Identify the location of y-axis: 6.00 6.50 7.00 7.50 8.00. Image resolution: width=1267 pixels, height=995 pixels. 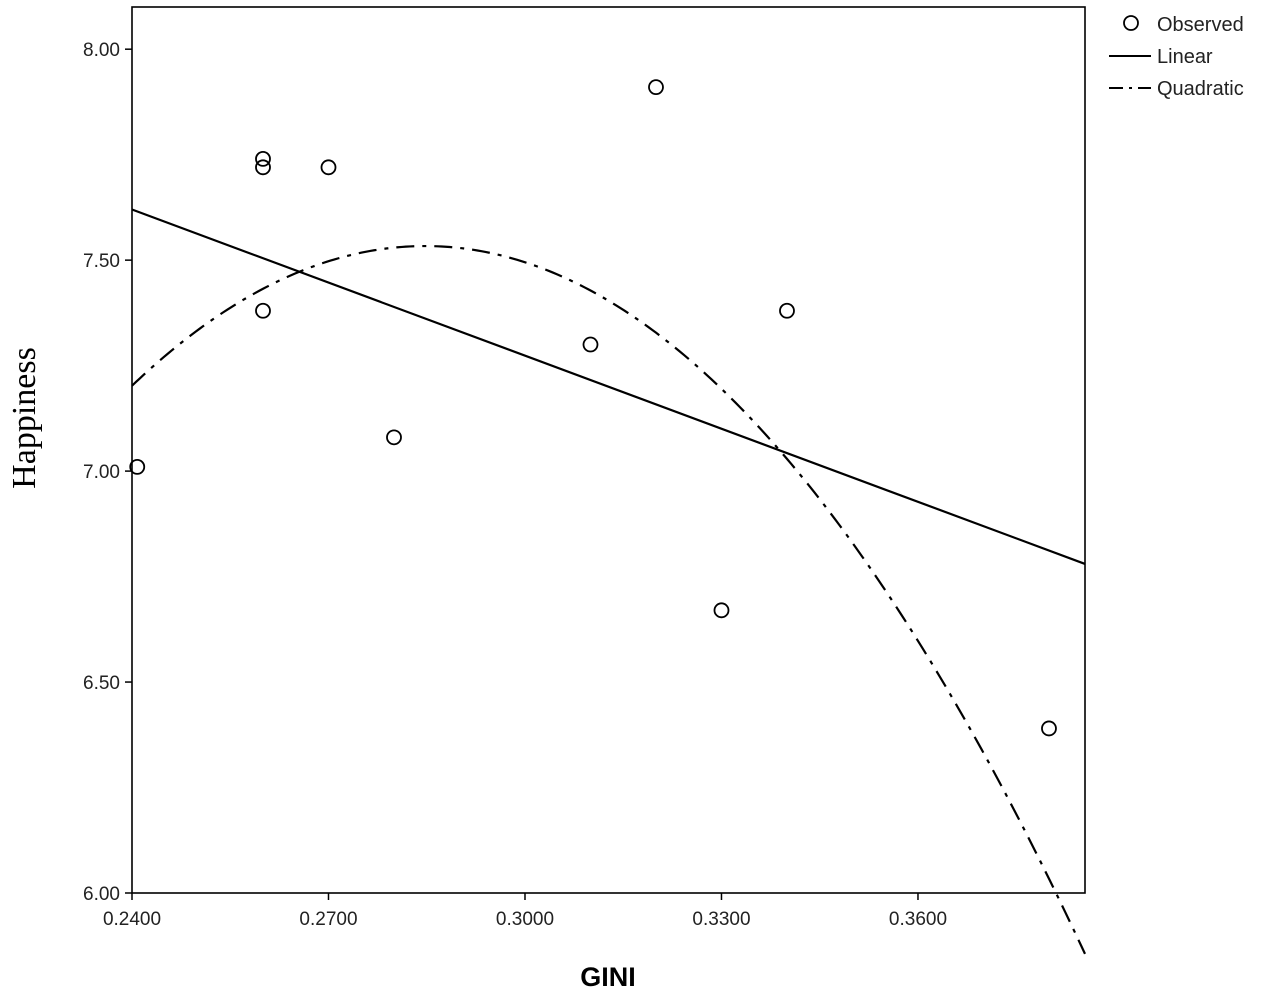
(107, 472).